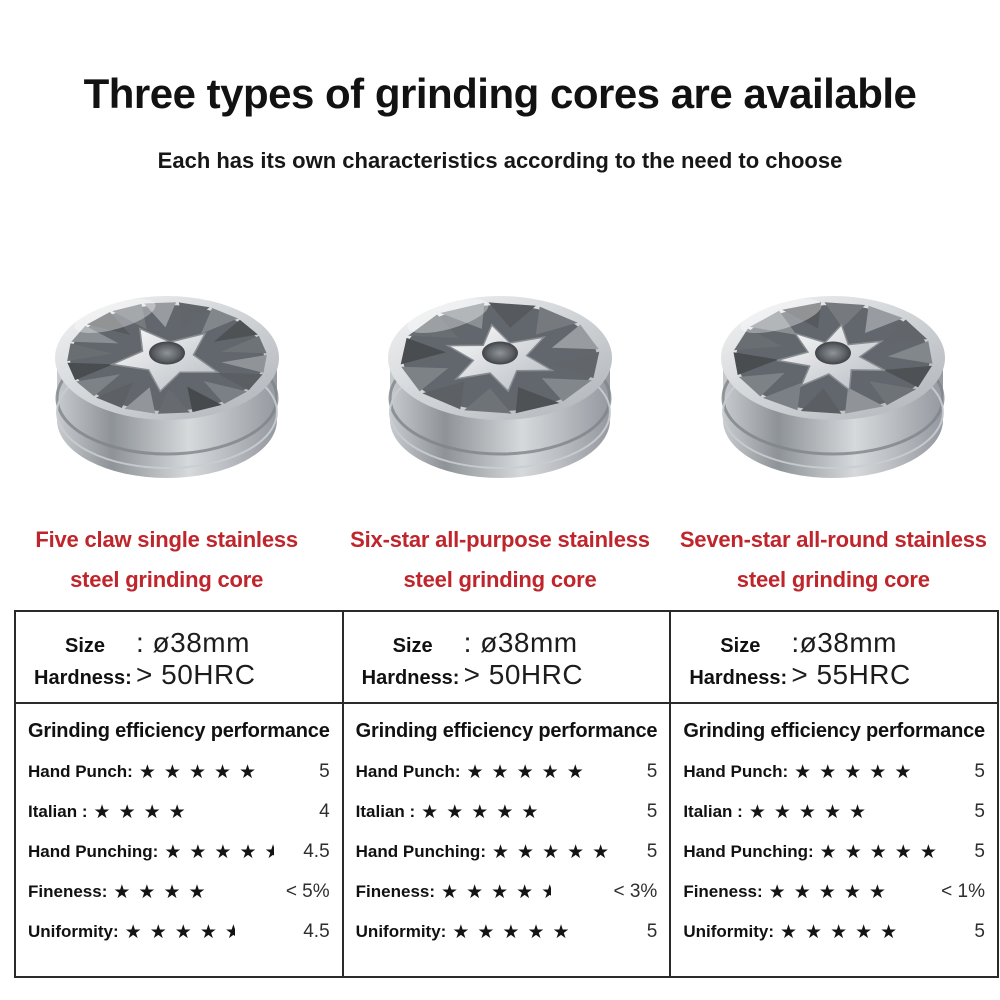 The height and width of the screenshot is (1000, 1000). I want to click on six-star-burr-photo, so click(500, 375).